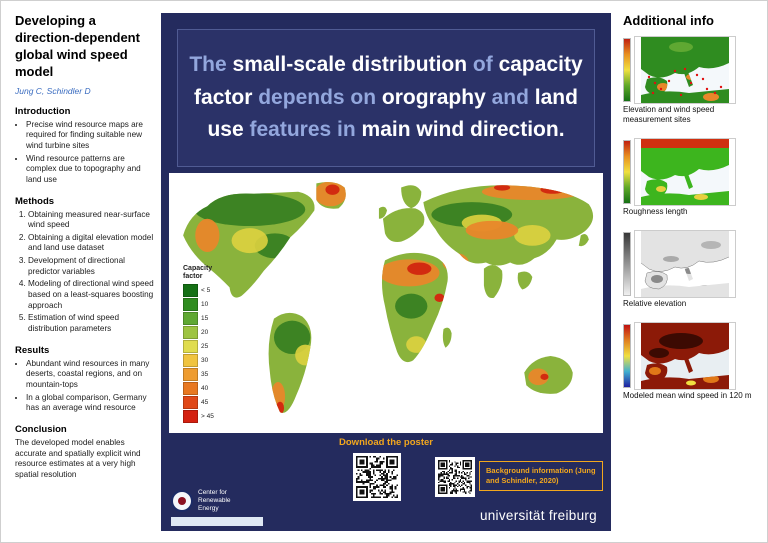 This screenshot has width=768, height=543. I want to click on legend-row: 10, so click(209, 304).